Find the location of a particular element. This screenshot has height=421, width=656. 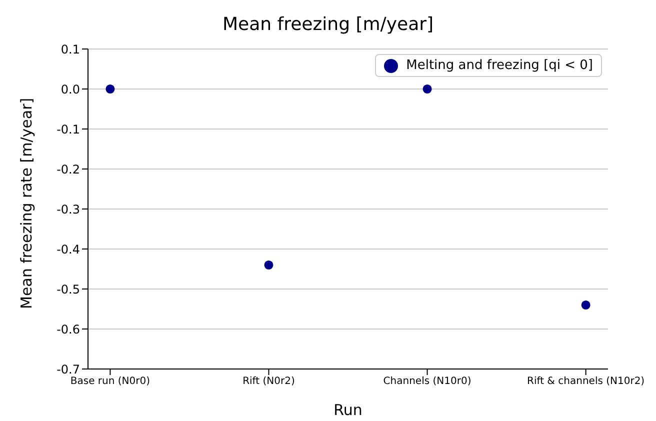

x-tick-label: Base run (N0r0) is located at coordinates (110, 382).